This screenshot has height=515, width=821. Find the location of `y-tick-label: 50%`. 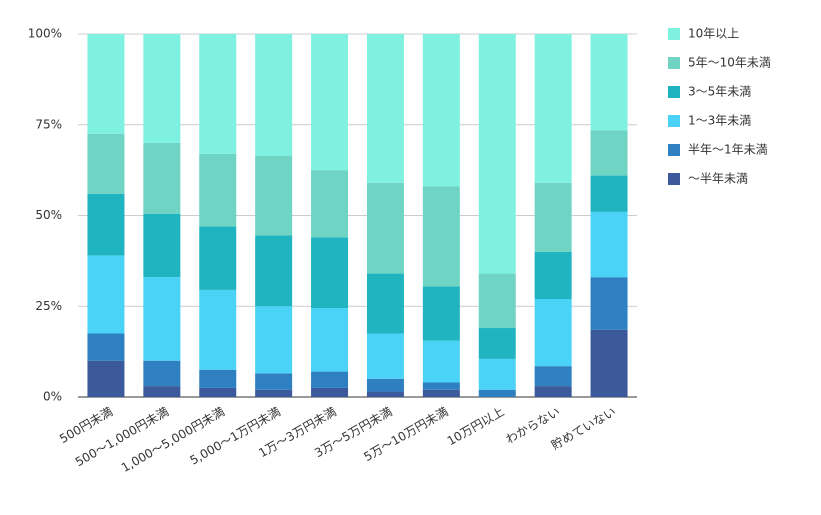

y-tick-label: 50% is located at coordinates (48, 215).